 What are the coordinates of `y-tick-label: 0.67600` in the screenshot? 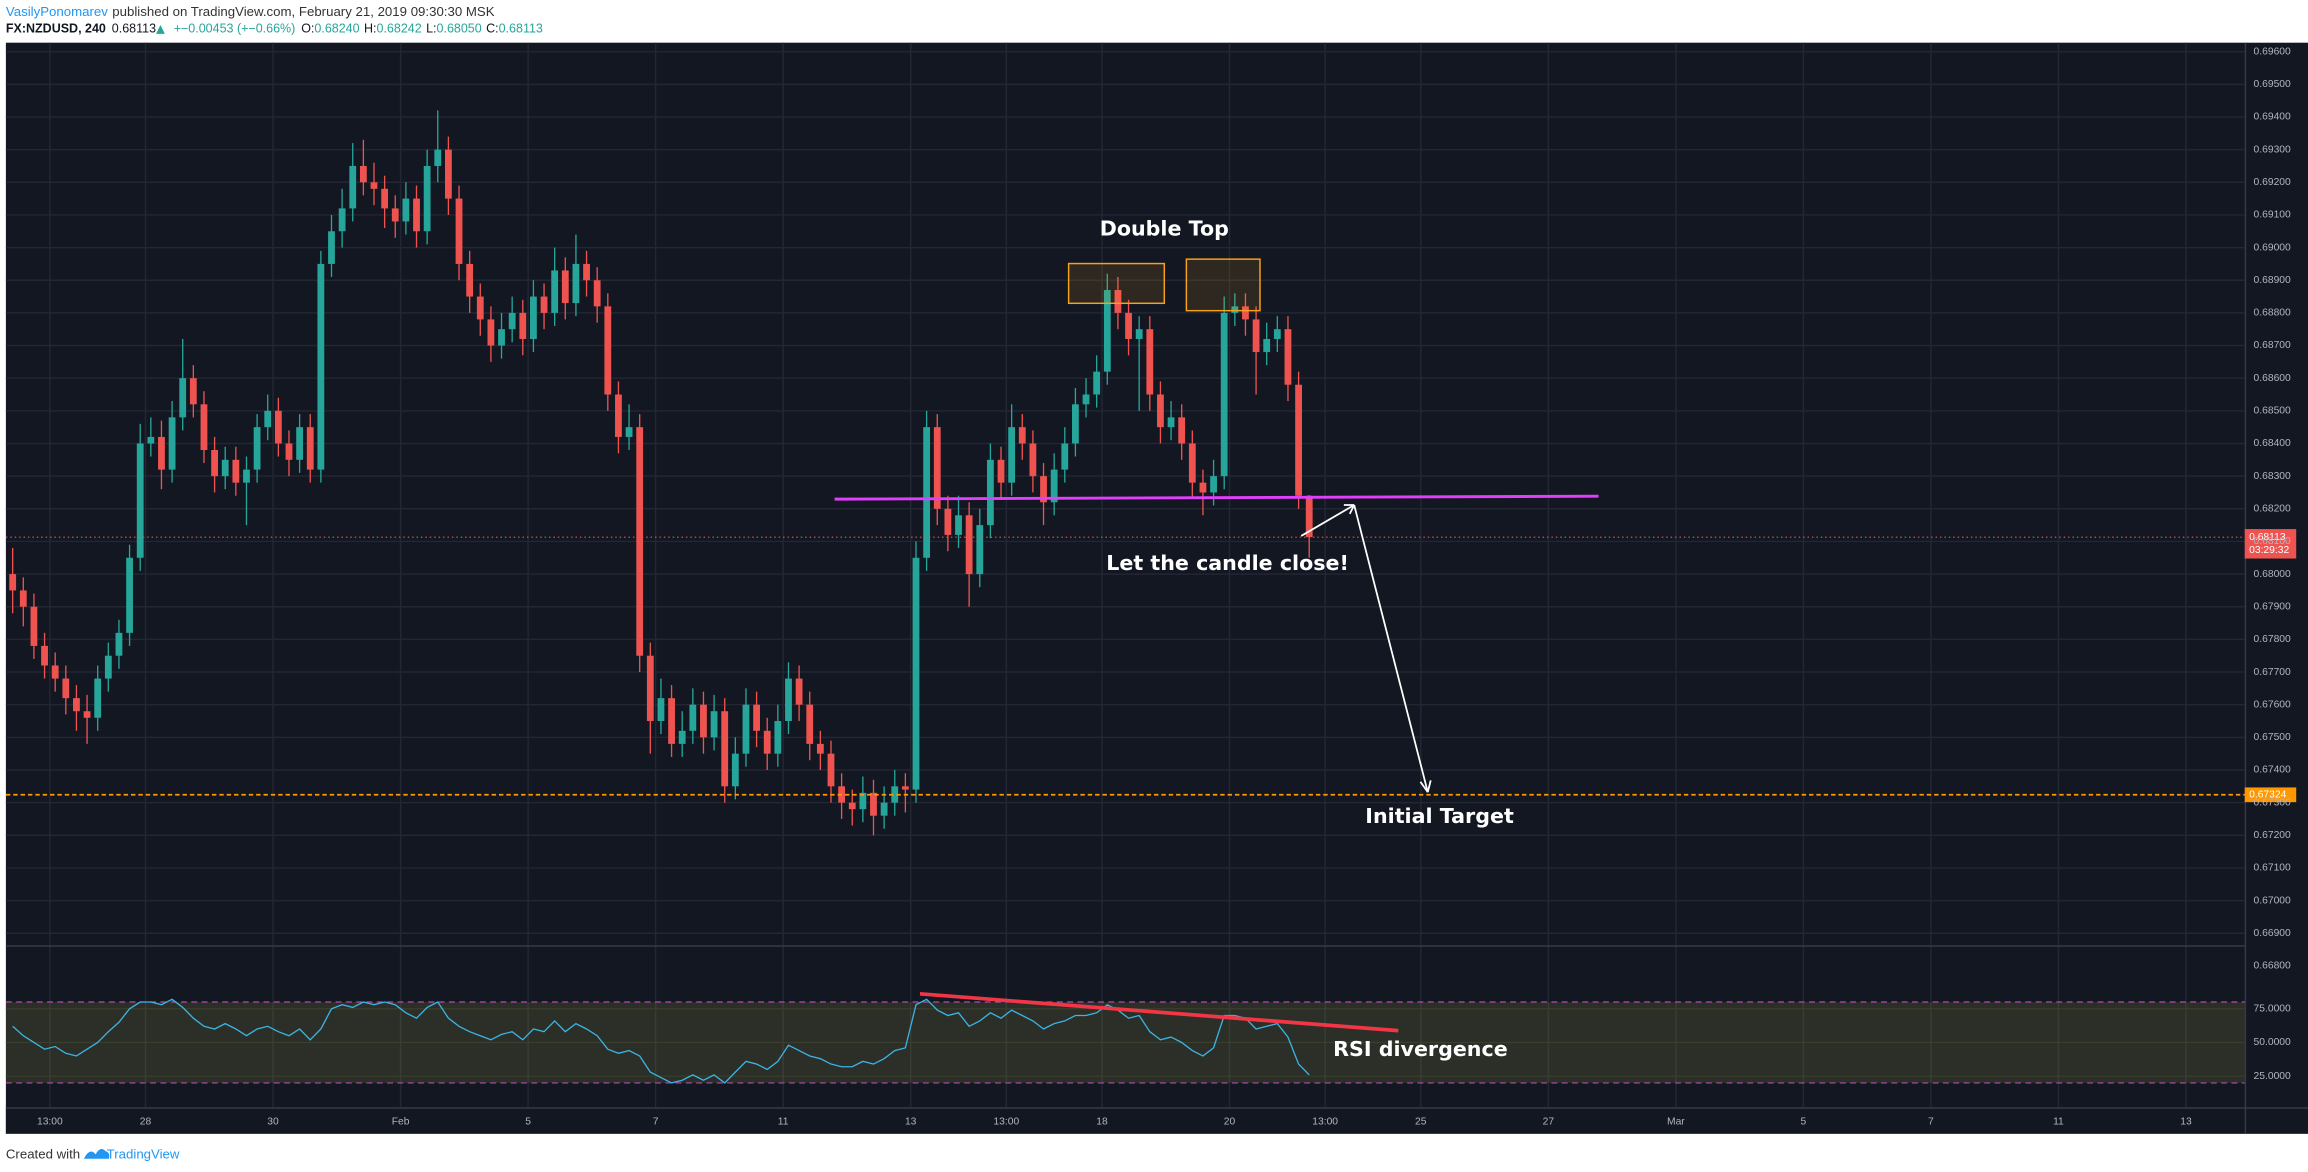 It's located at (2272, 704).